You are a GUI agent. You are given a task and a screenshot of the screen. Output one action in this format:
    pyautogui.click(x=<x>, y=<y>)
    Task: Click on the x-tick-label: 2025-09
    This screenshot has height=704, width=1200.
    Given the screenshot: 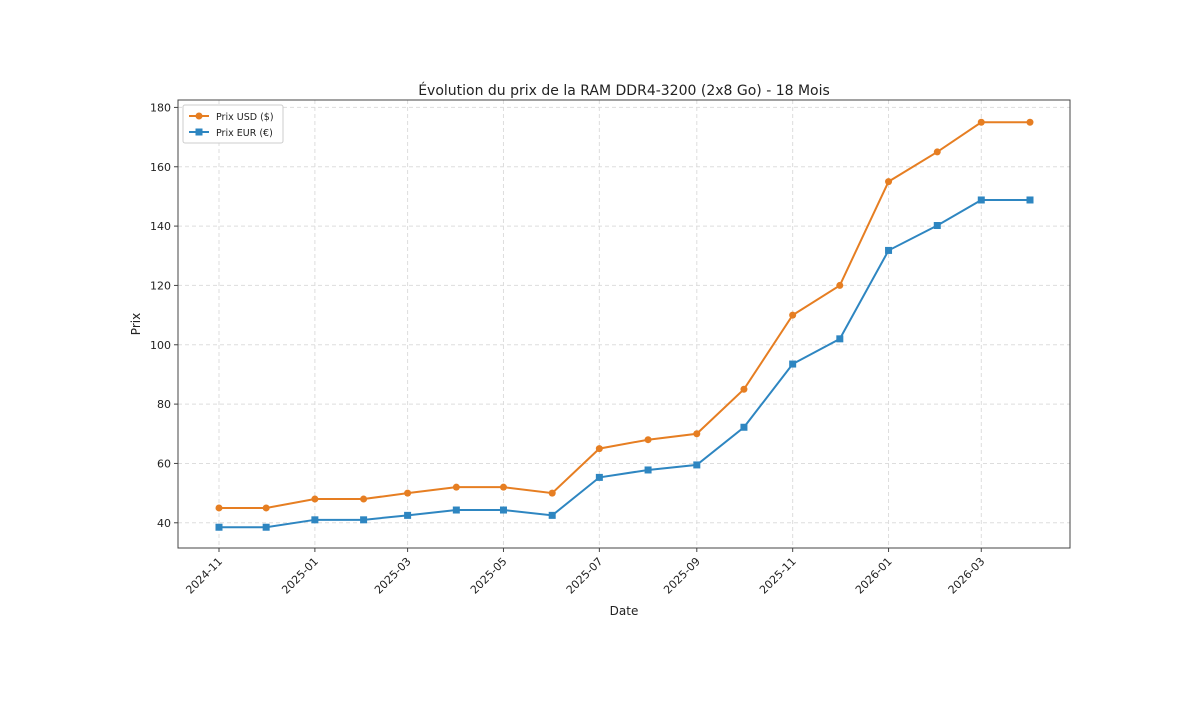 What is the action you would take?
    pyautogui.click(x=682, y=576)
    